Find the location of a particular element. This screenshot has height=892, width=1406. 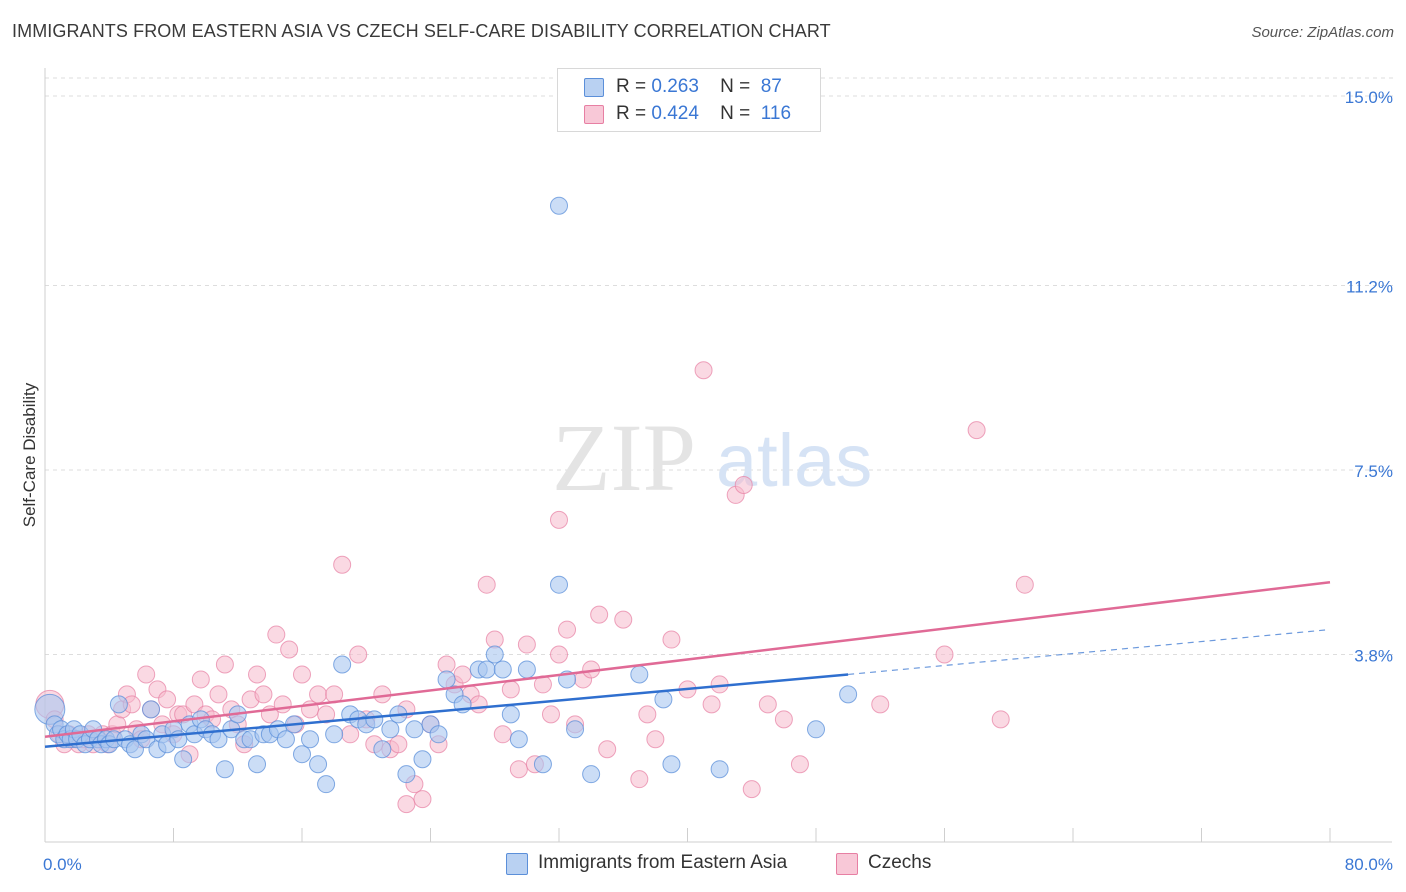

legend-r-value: 0.263 is located at coordinates (675, 86).